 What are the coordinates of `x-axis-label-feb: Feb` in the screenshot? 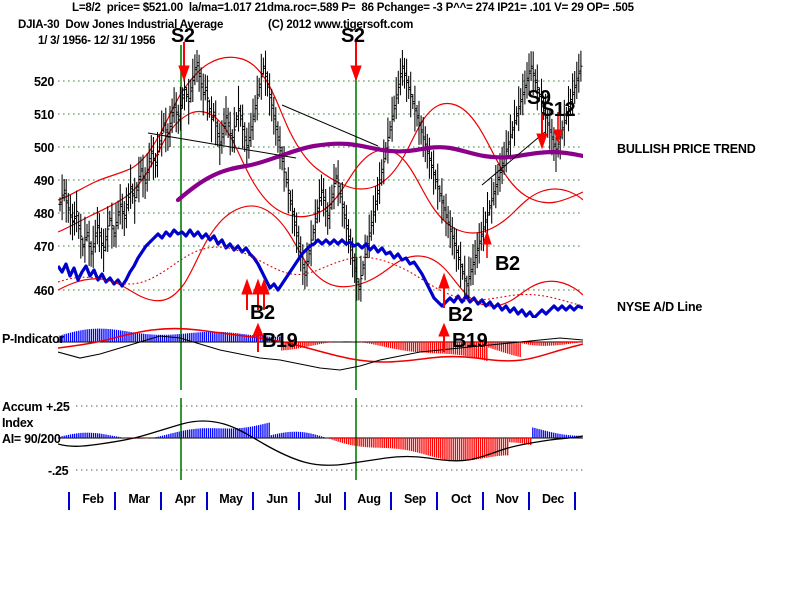 It's located at (93, 499).